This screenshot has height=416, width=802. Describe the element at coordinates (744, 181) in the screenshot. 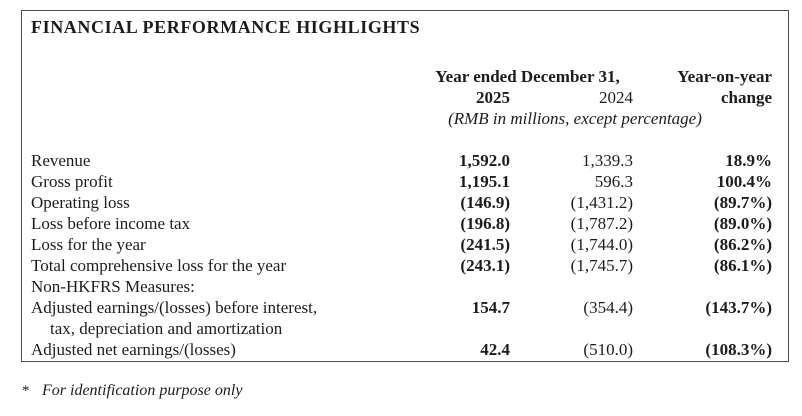

I see `value-change: 100.4%` at that location.